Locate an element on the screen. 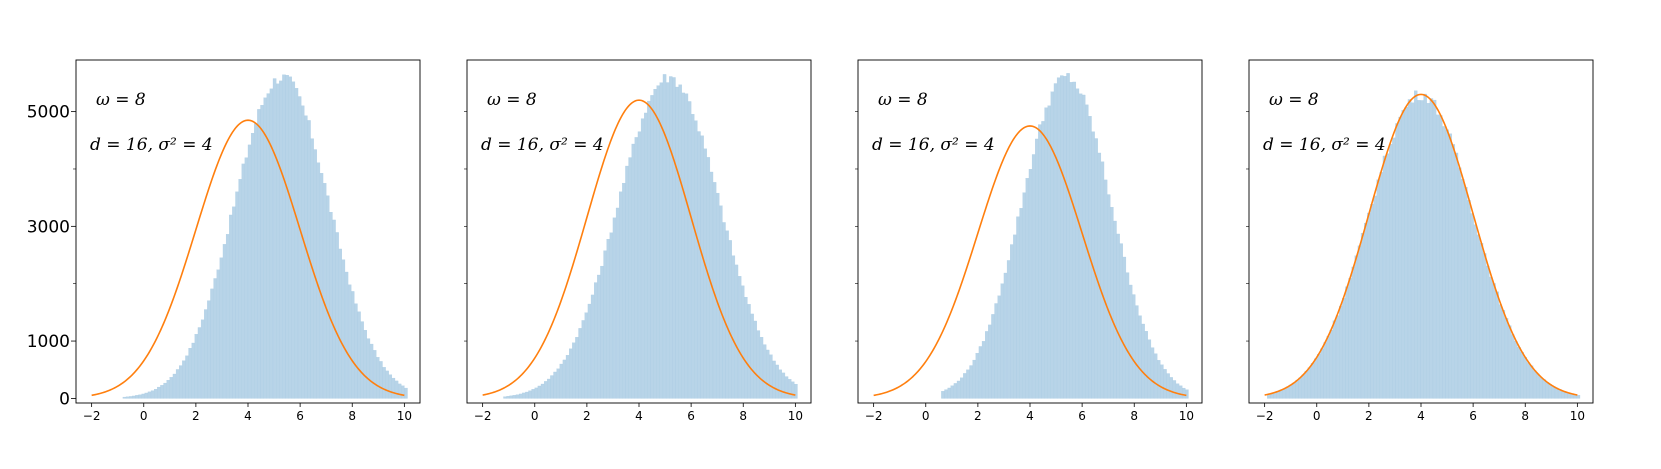 The width and height of the screenshot is (1661, 469). x-tick-label: 0 is located at coordinates (535, 416).